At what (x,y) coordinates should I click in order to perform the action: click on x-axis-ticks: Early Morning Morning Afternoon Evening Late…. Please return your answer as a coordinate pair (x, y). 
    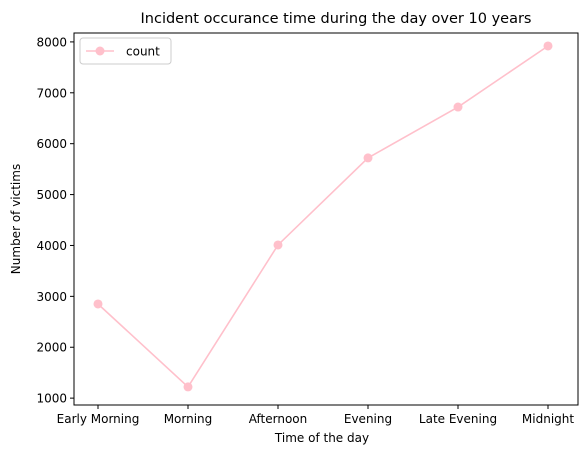
    Looking at the image, I should click on (315, 415).